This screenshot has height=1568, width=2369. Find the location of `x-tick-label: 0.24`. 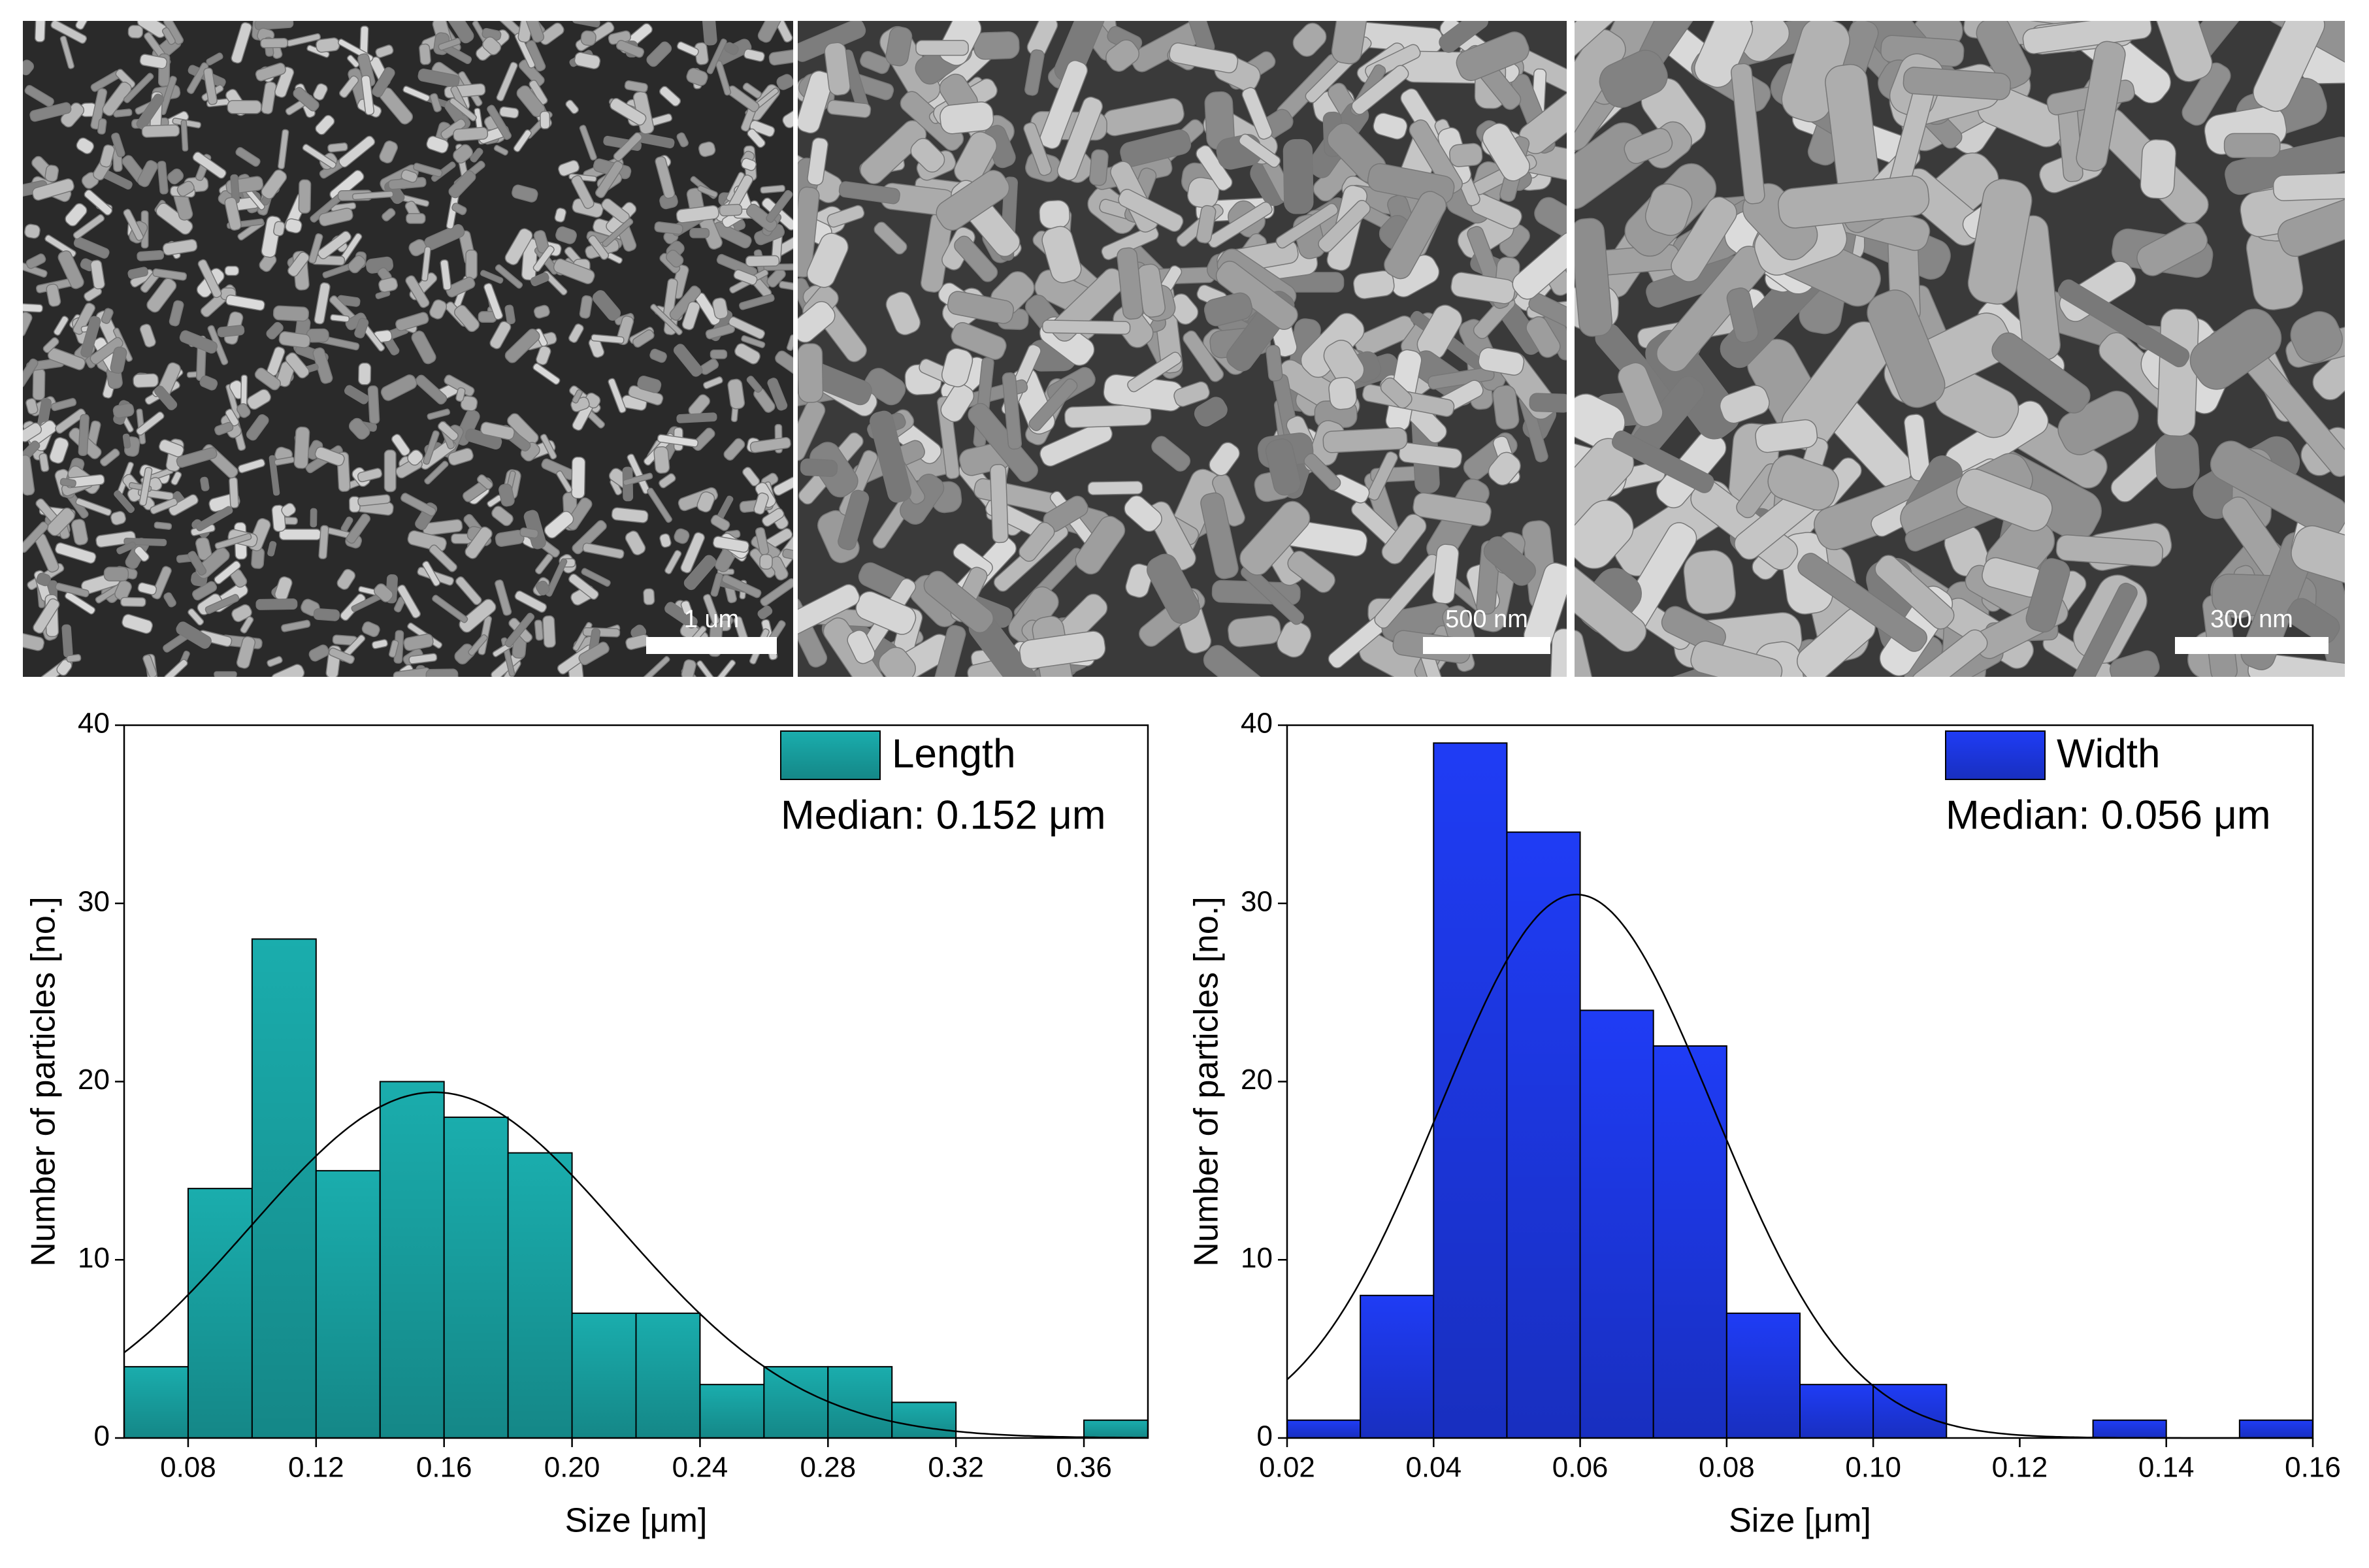

x-tick-label: 0.24 is located at coordinates (700, 1468).